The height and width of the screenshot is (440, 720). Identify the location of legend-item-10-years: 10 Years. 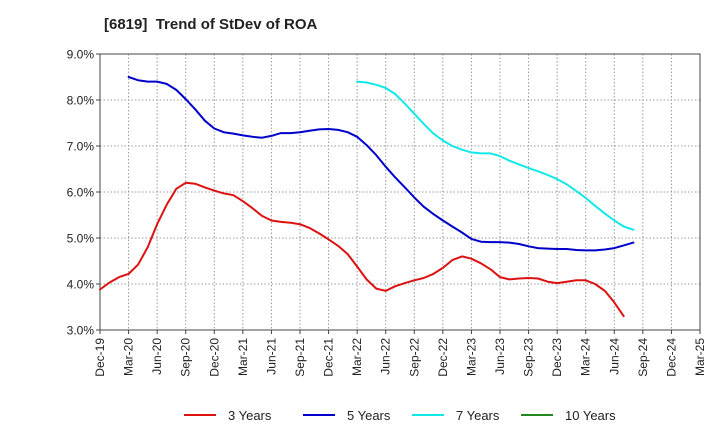
(568, 415).